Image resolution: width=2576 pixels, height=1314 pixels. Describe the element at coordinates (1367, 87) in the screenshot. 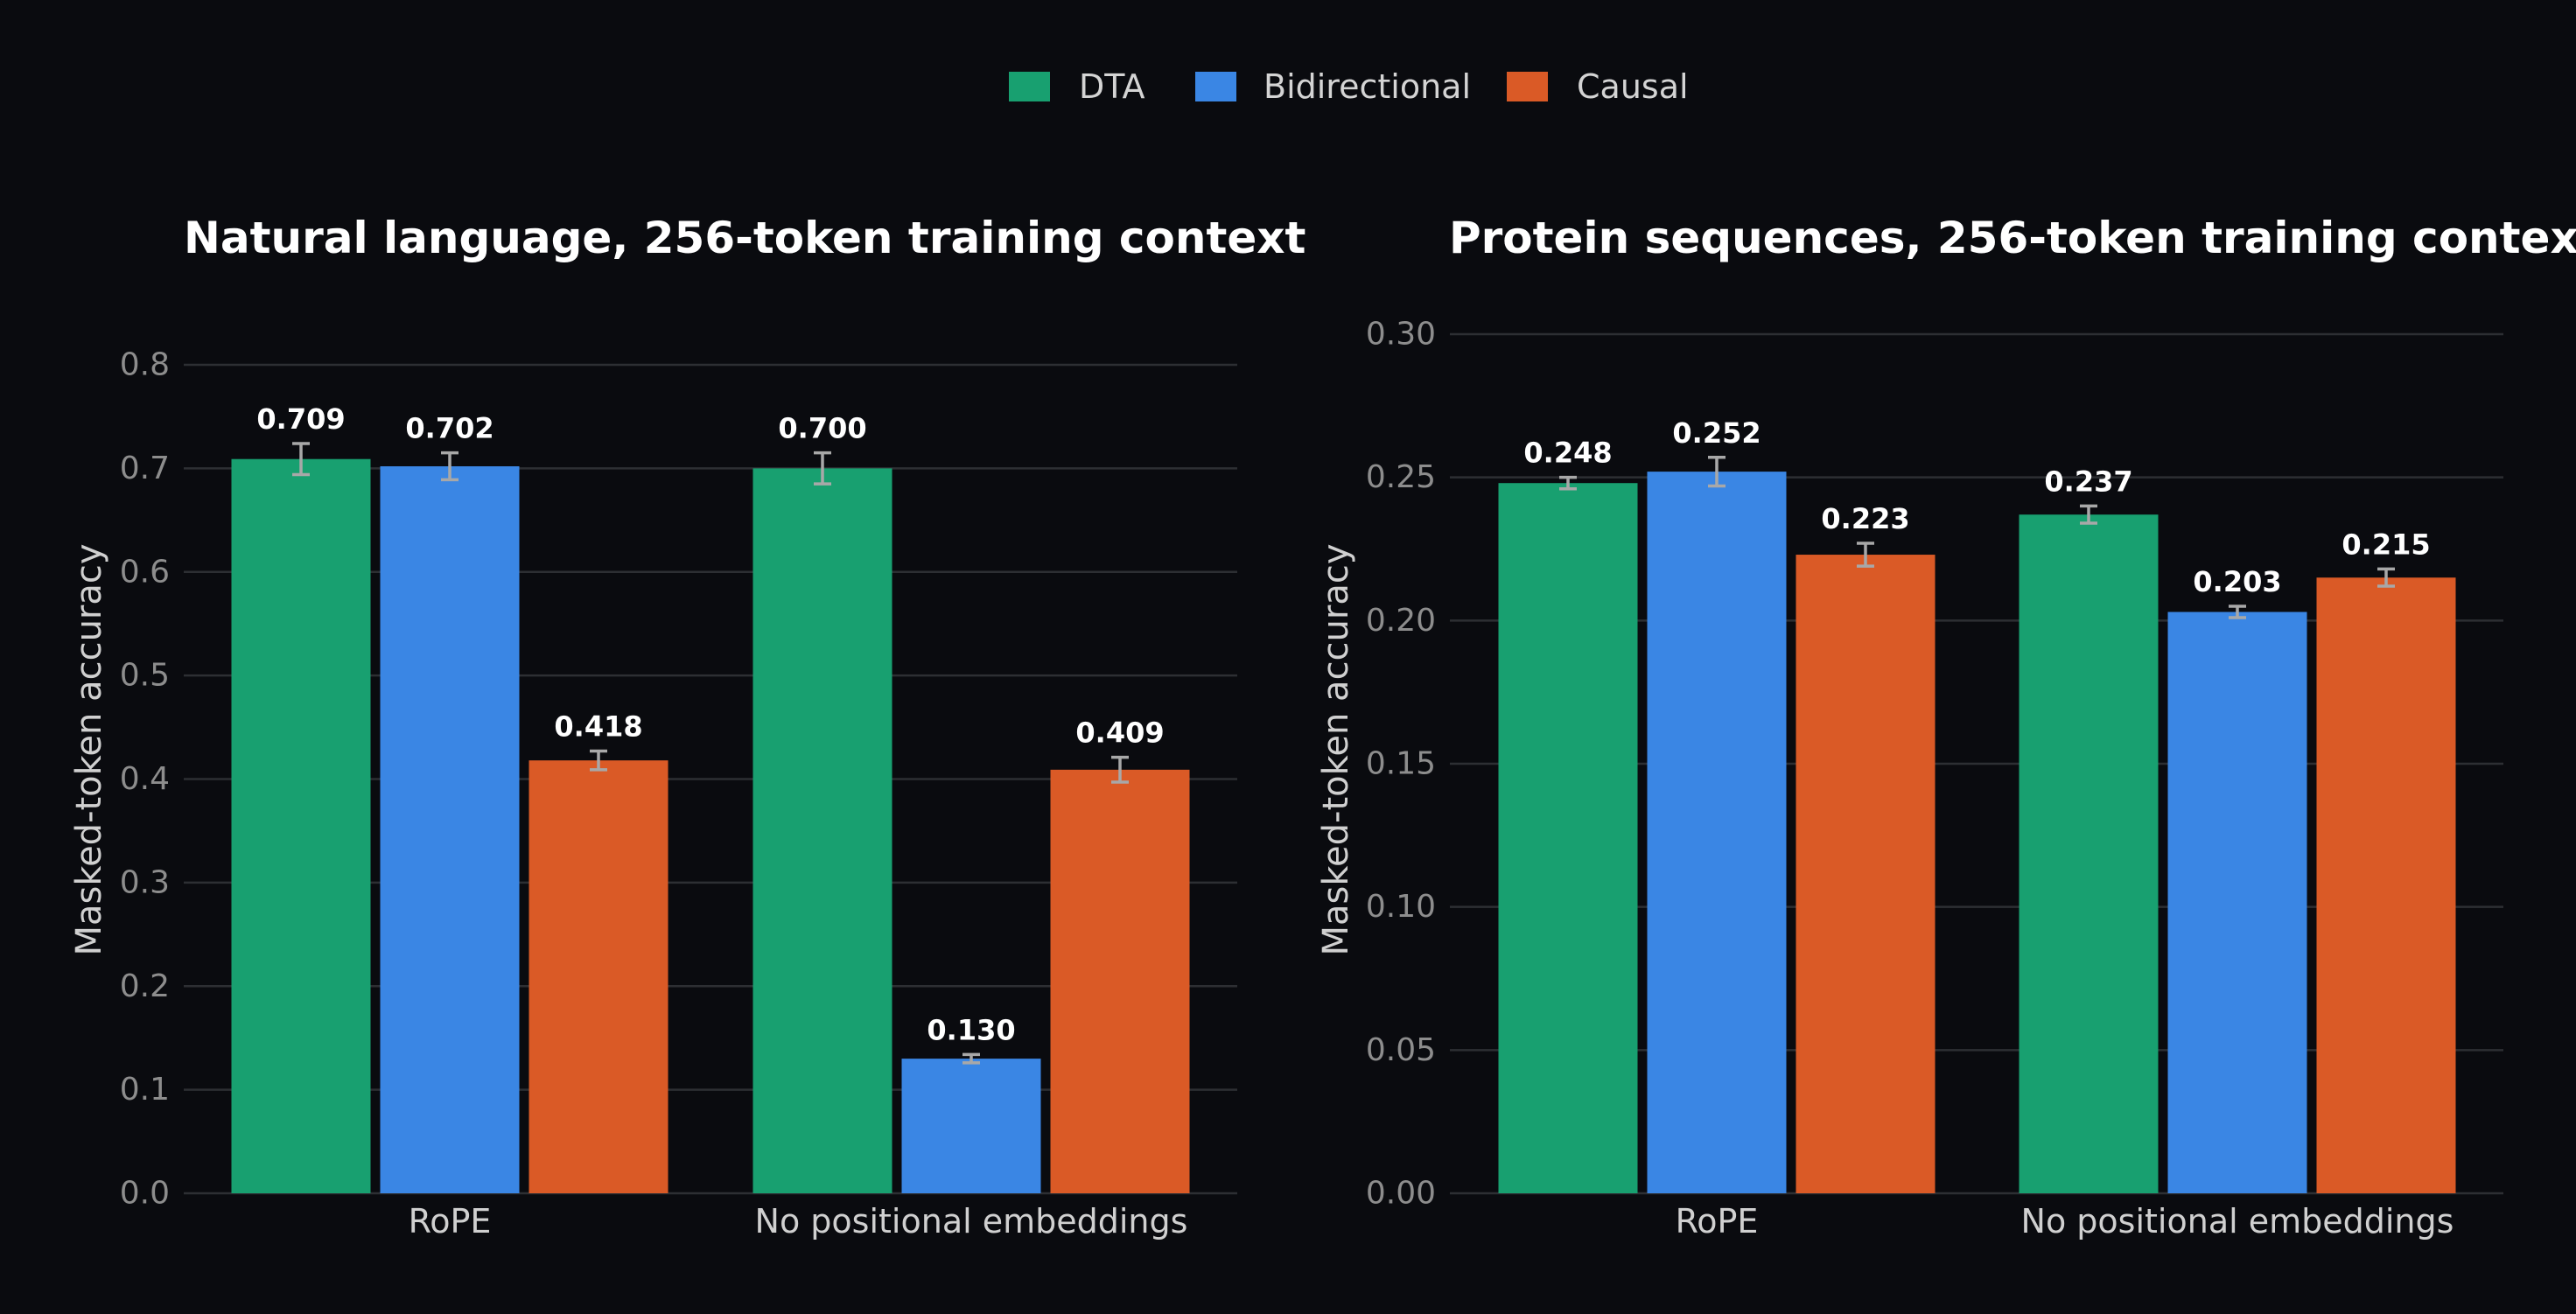

I see `legend-label-bidirectional: Bidirectional` at that location.